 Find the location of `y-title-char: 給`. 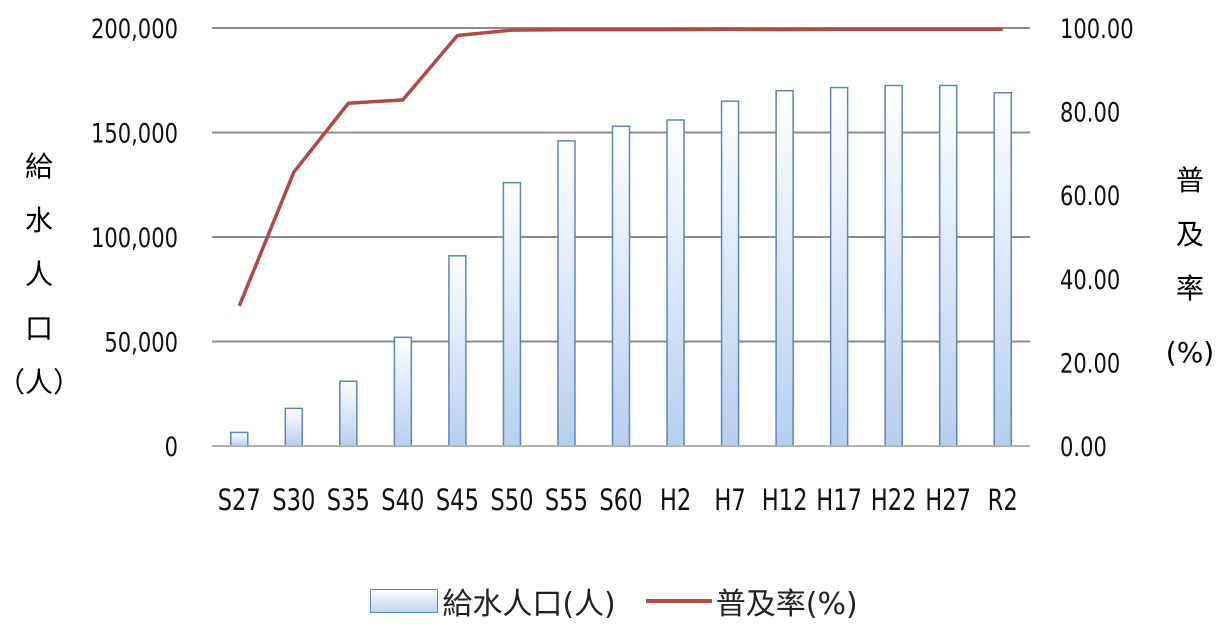

y-title-char: 給 is located at coordinates (39, 167).